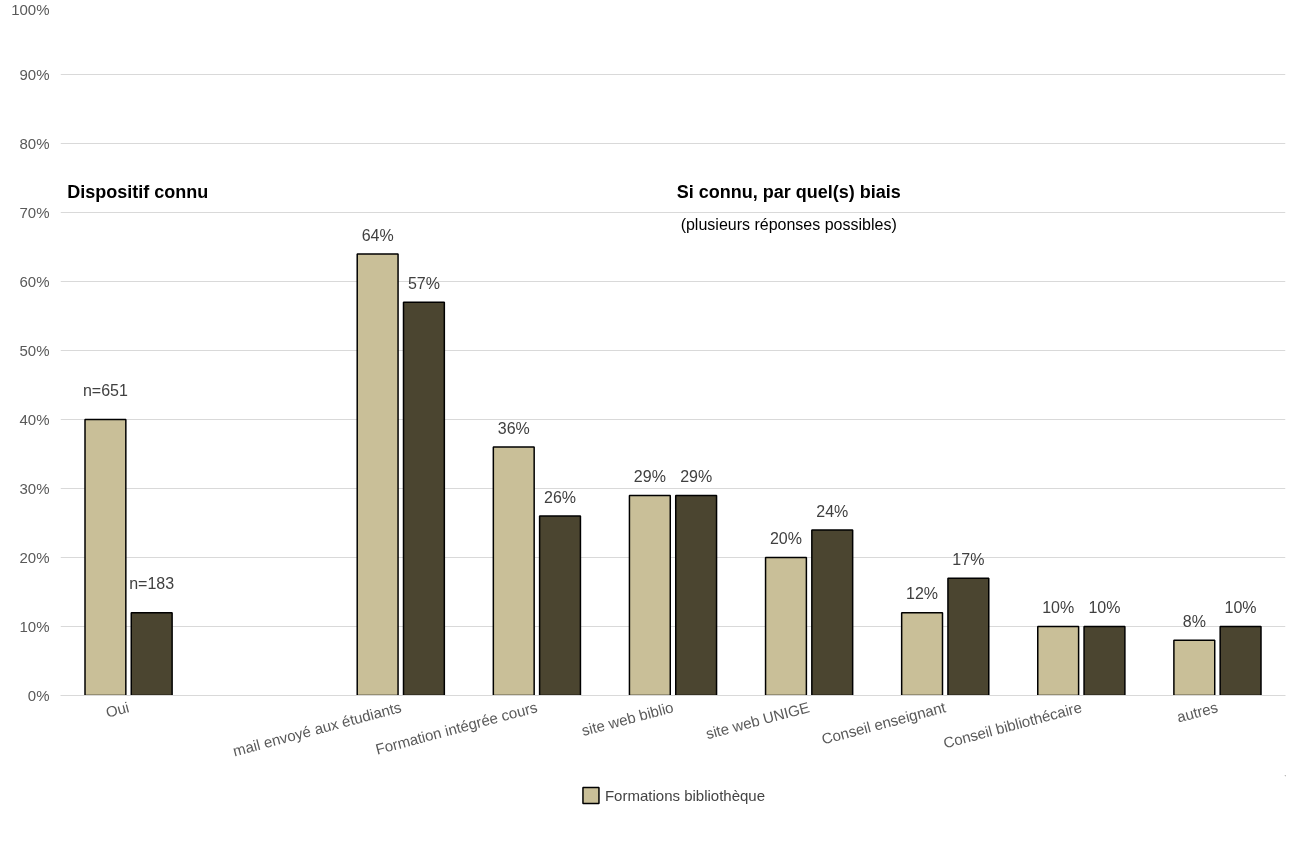  I want to click on y-tick-label: 100%, so click(30, 9).